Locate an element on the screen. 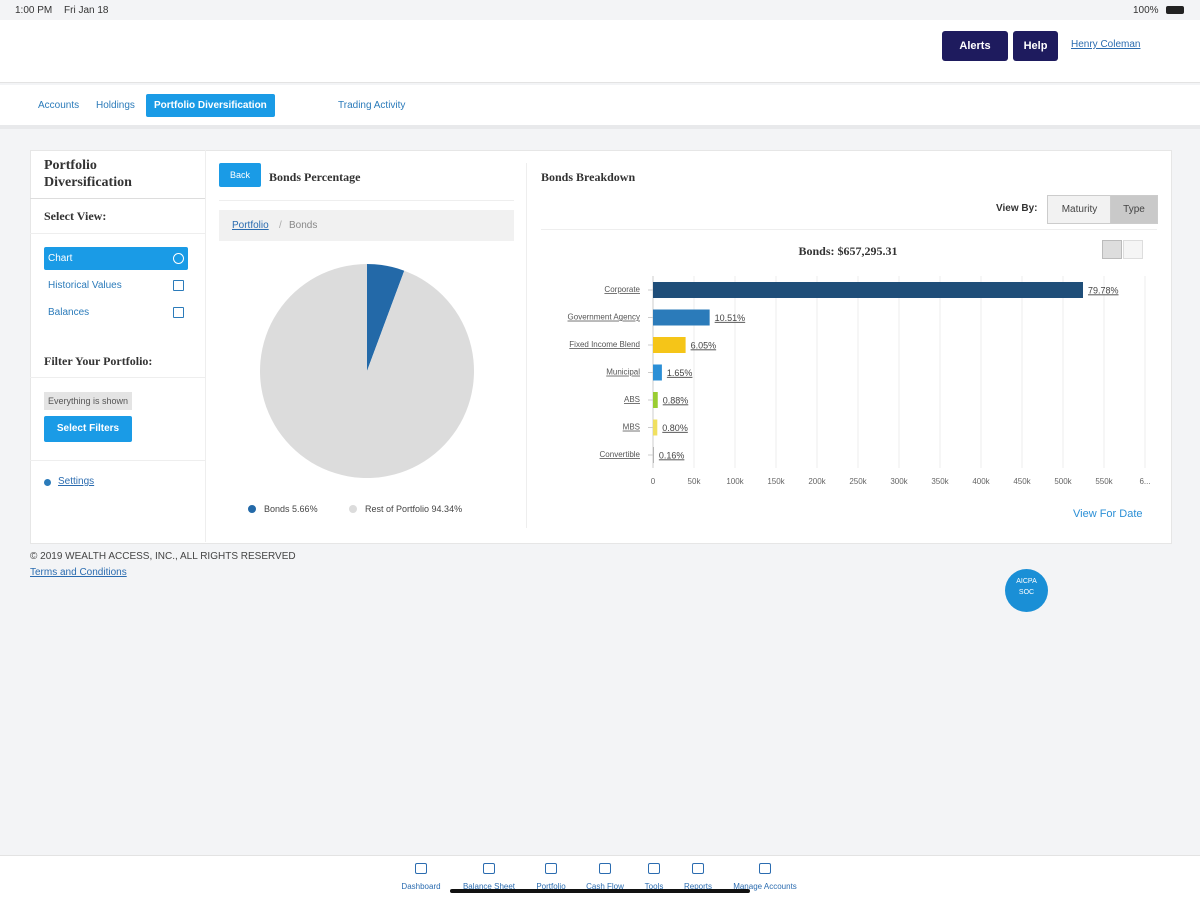  home-indicator is located at coordinates (600, 891).